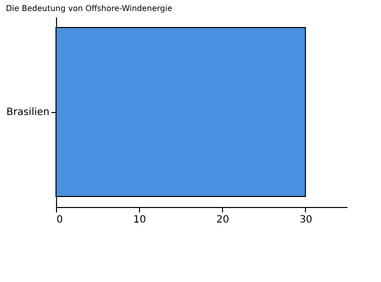  I want to click on x-tick-label: 30, so click(306, 220).